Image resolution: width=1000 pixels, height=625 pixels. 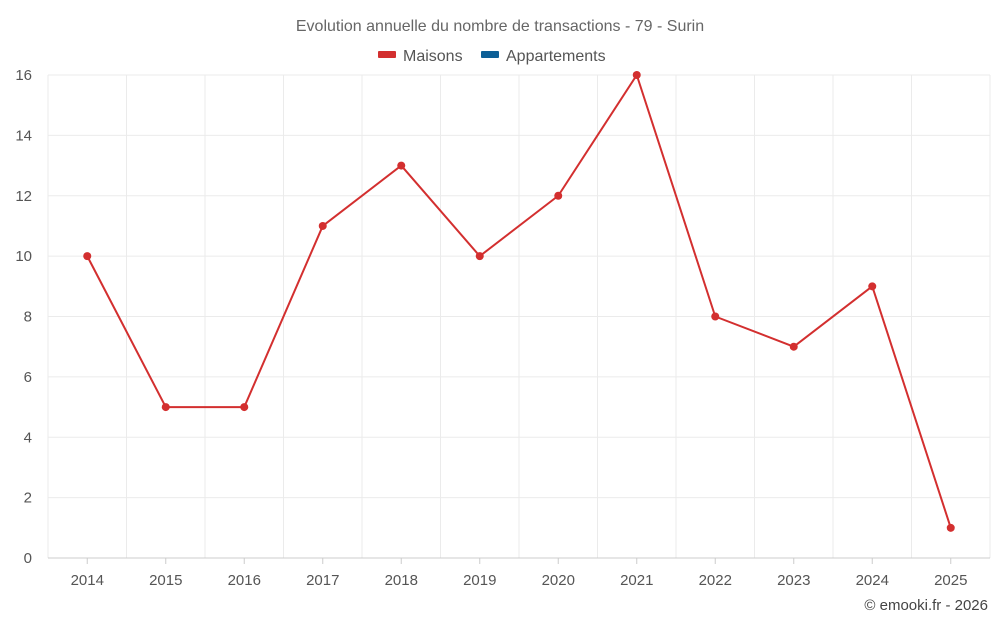 What do you see at coordinates (87, 580) in the screenshot?
I see `x-tick-label: 2014` at bounding box center [87, 580].